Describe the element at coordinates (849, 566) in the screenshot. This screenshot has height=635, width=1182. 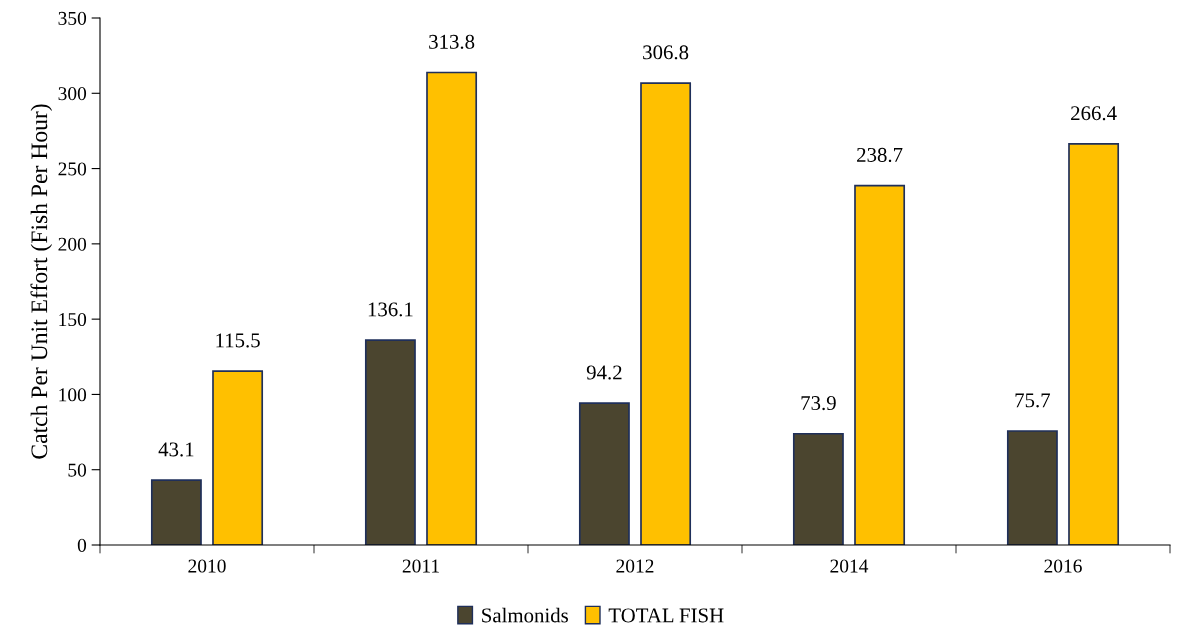
I see `x-tick-label: 2014` at that location.